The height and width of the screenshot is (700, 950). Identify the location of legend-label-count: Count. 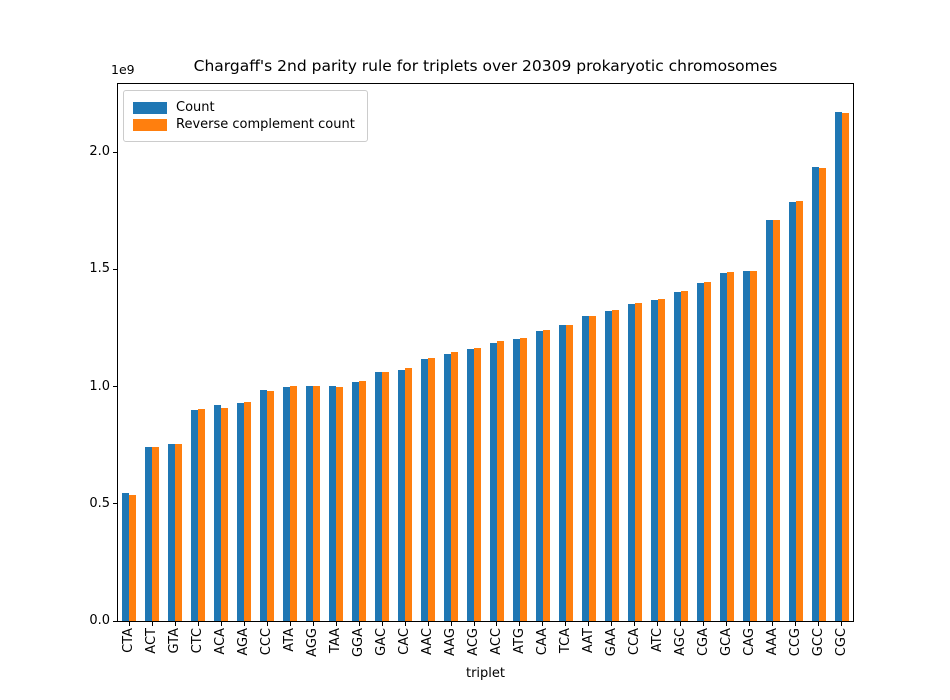
(195, 107).